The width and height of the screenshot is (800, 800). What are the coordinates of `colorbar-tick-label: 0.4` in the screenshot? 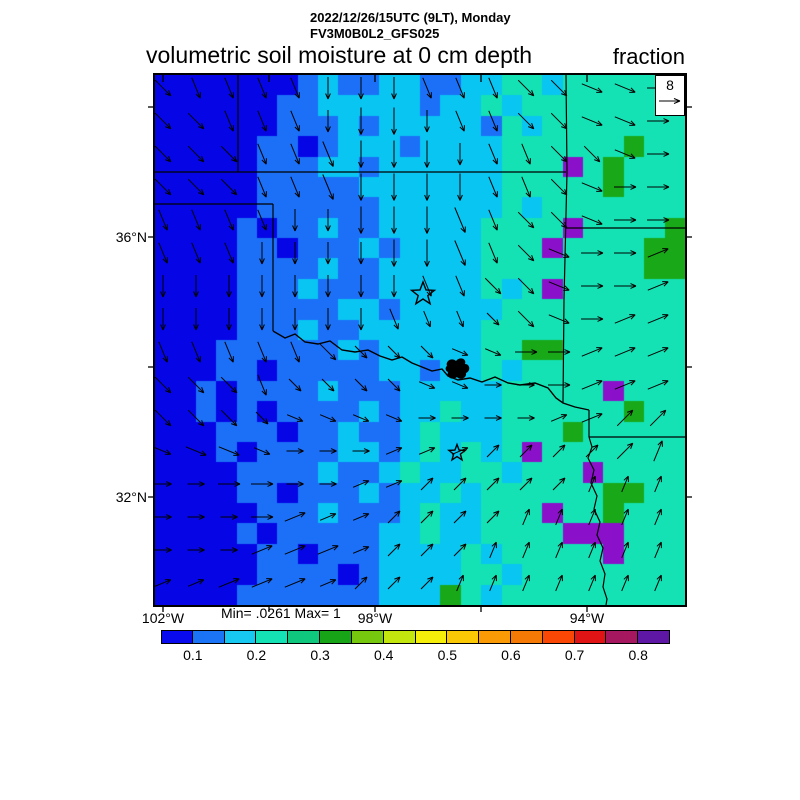 It's located at (383, 655).